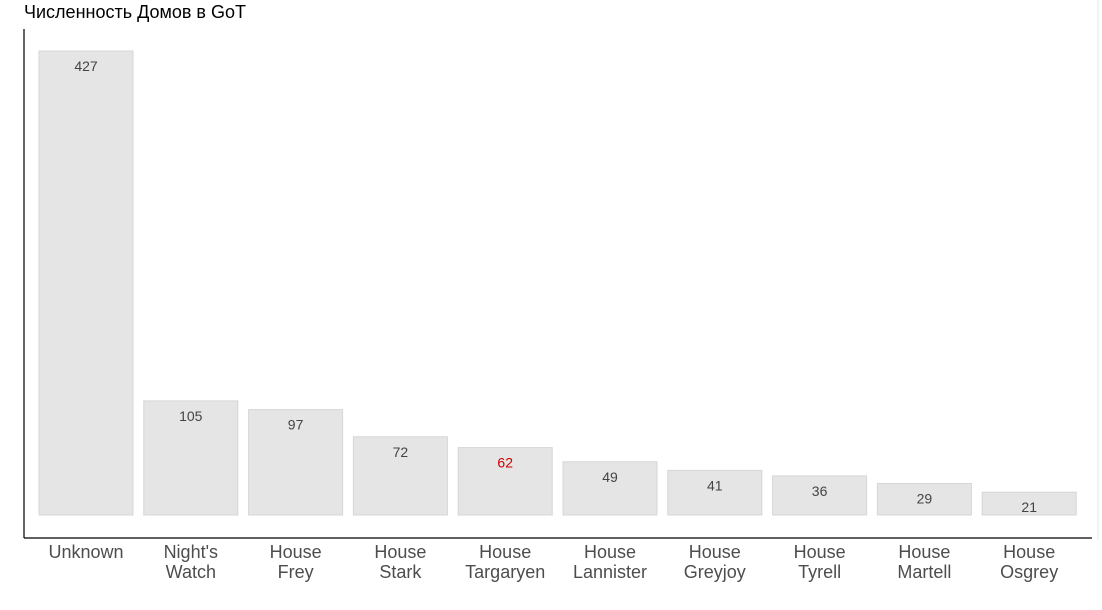 The height and width of the screenshot is (610, 1102). Describe the element at coordinates (715, 485) in the screenshot. I see `bar-value-label: 41` at that location.